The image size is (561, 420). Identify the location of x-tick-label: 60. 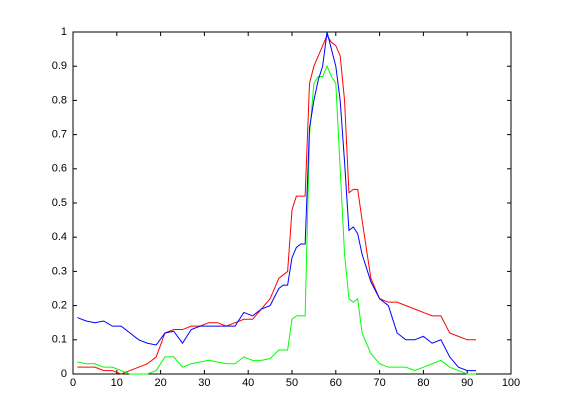
(336, 383).